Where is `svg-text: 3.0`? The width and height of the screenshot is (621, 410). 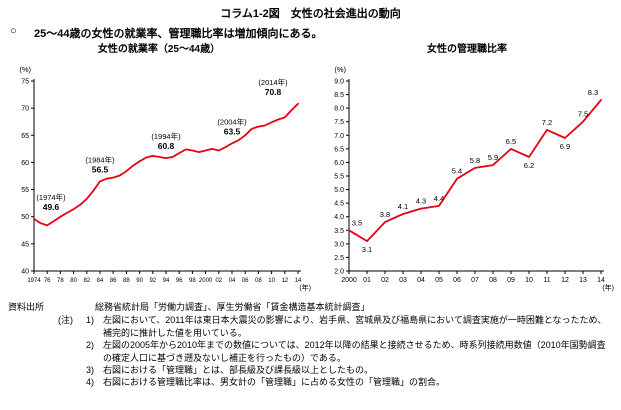
svg-text: 3.0 is located at coordinates (339, 244).